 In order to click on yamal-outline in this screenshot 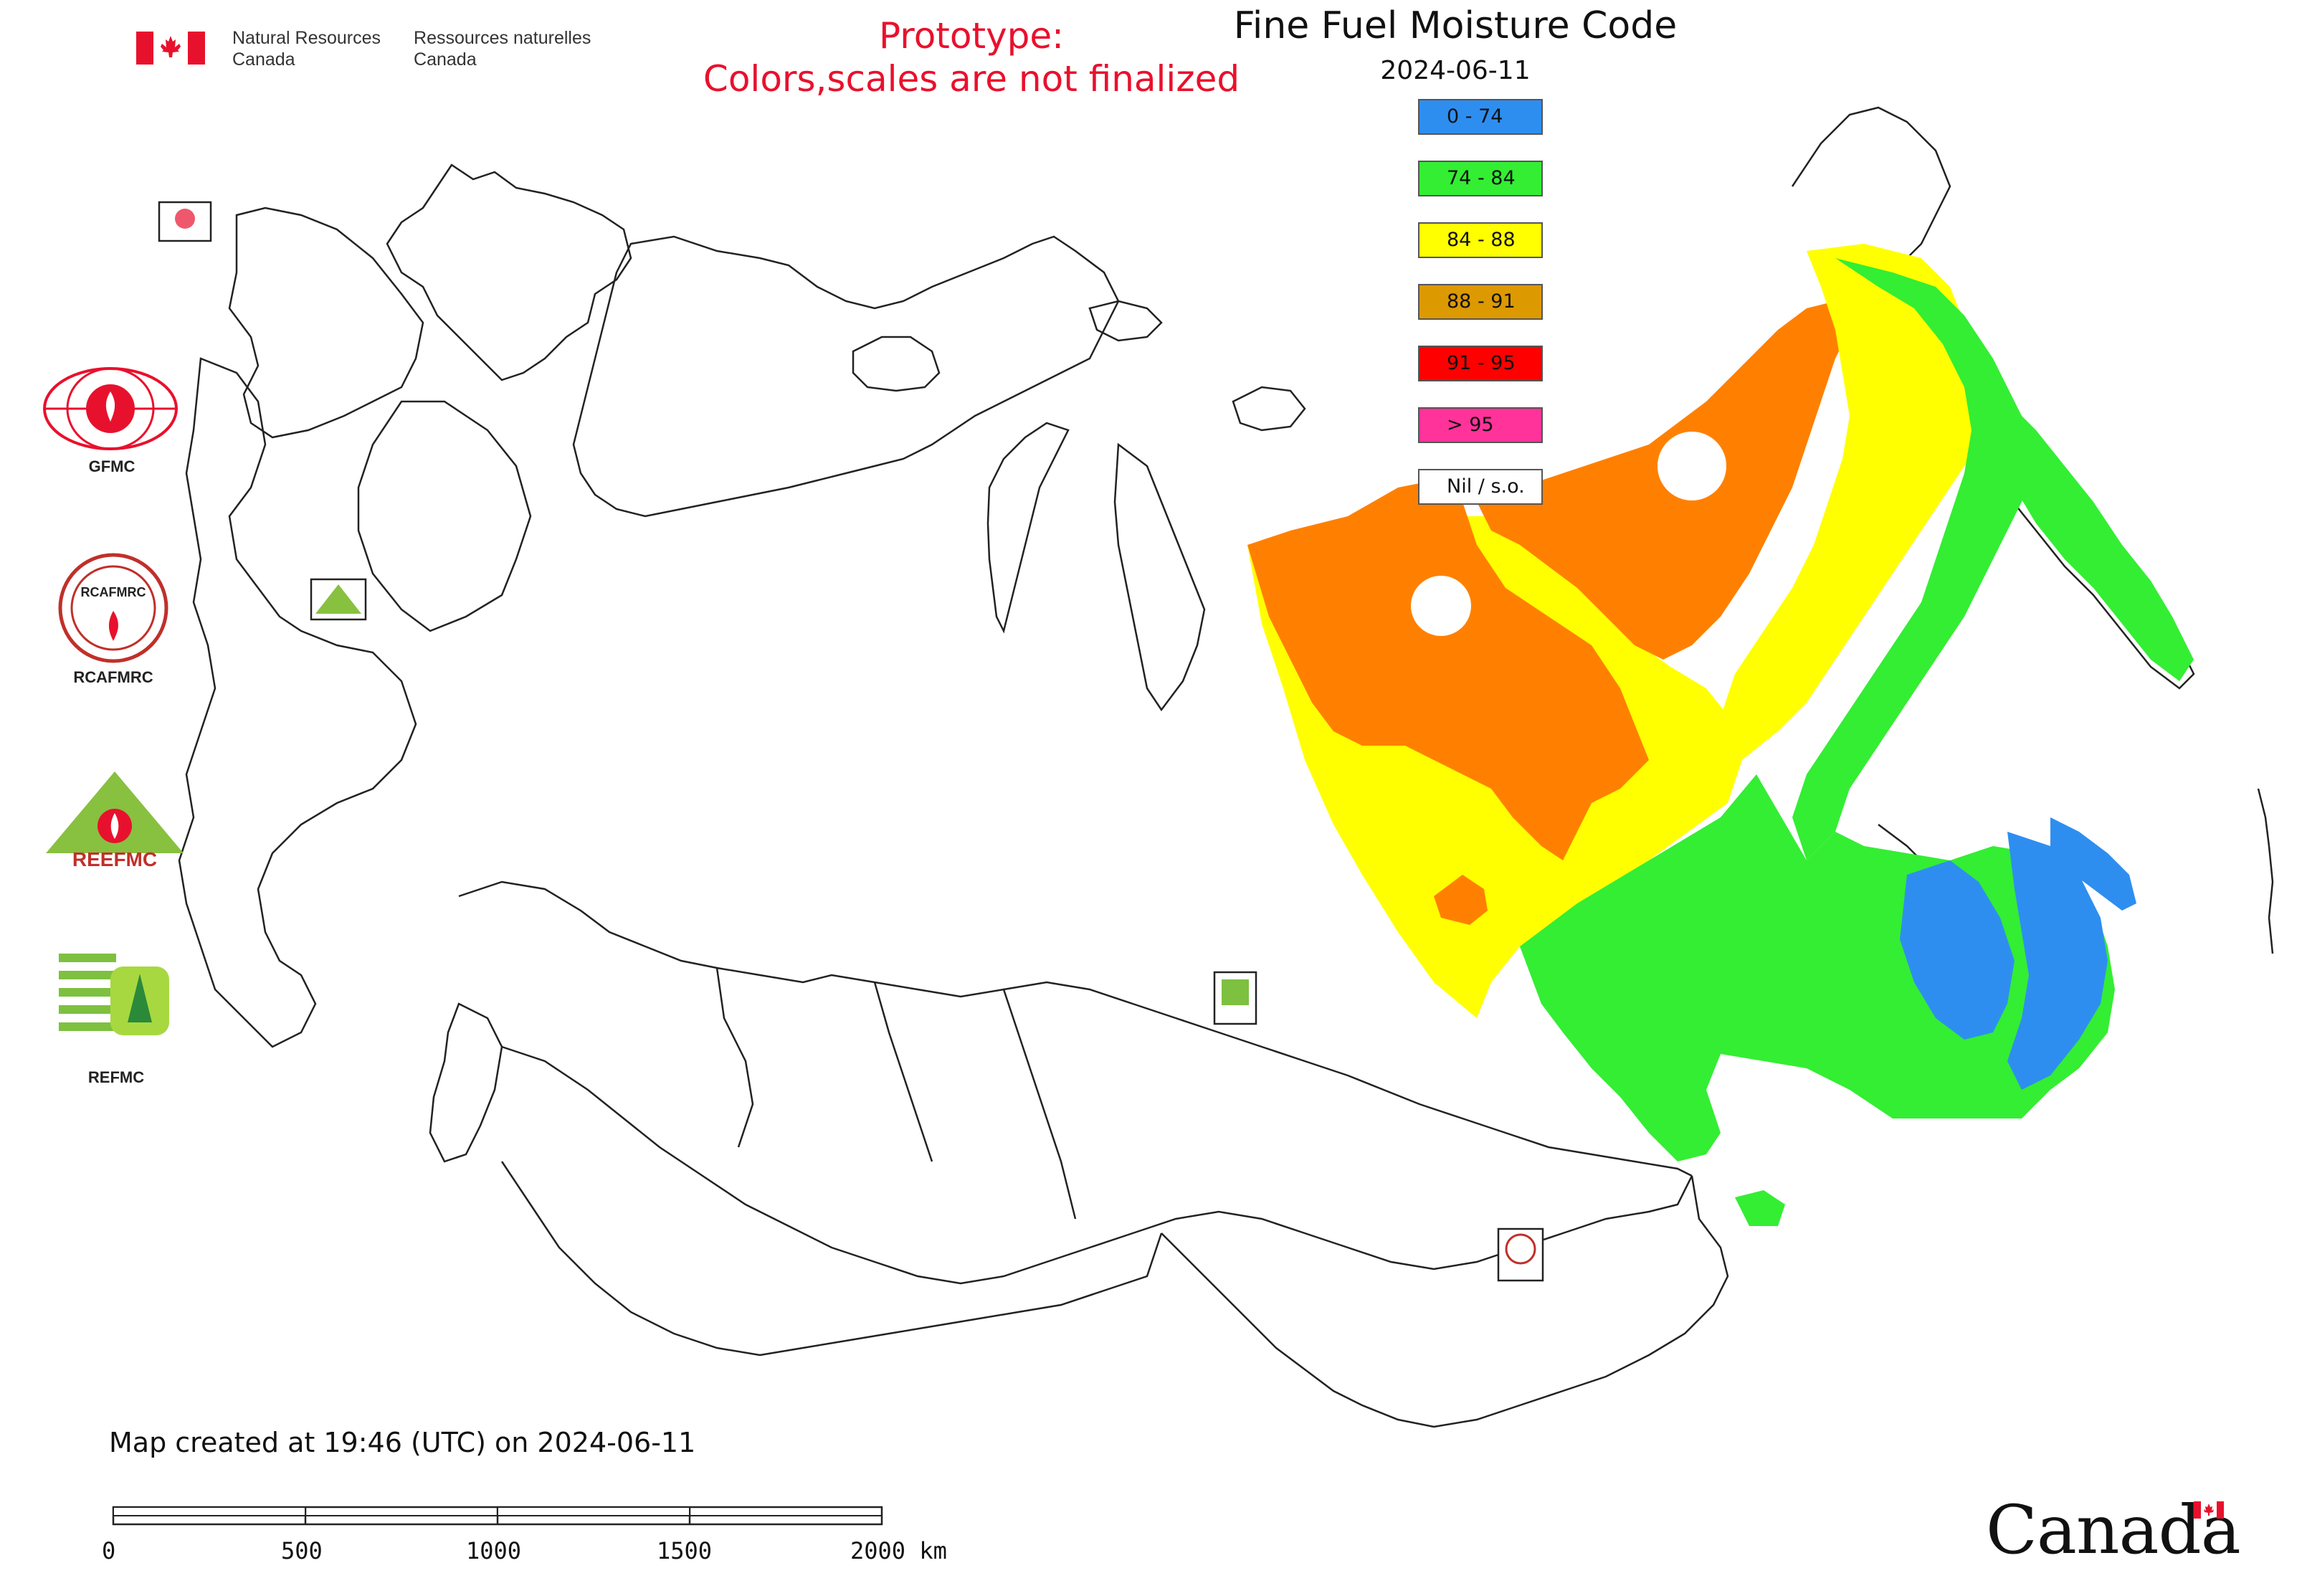, I will do `click(1159, 577)`.